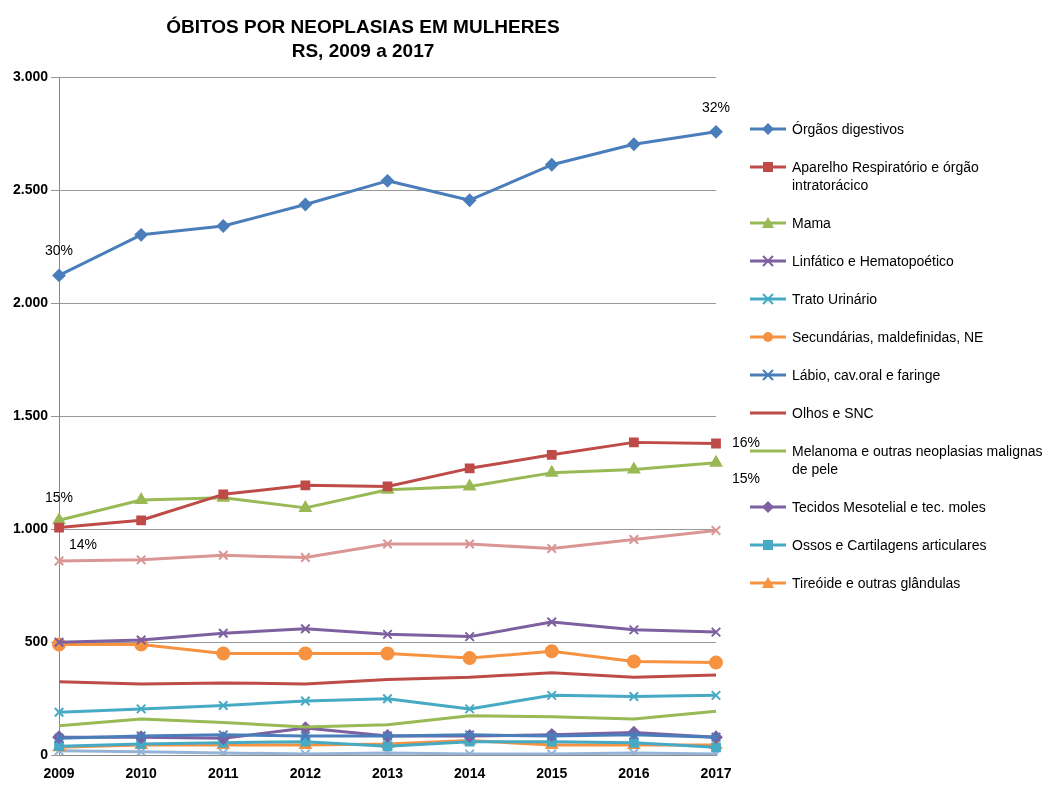 This screenshot has width=1056, height=796. Describe the element at coordinates (634, 773) in the screenshot. I see `x-tick-label: 2016` at that location.